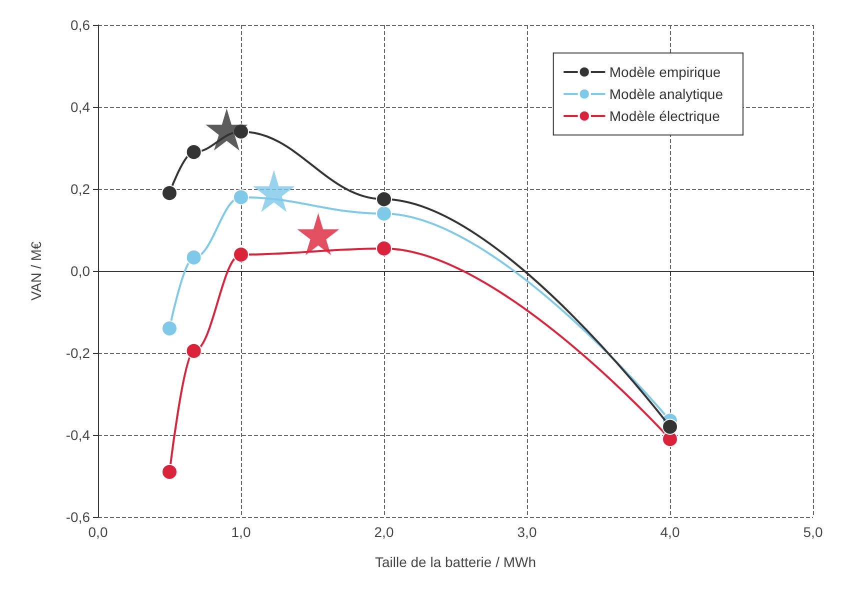 This screenshot has width=851, height=592. I want to click on legend-label: Modèle empirique, so click(665, 72).